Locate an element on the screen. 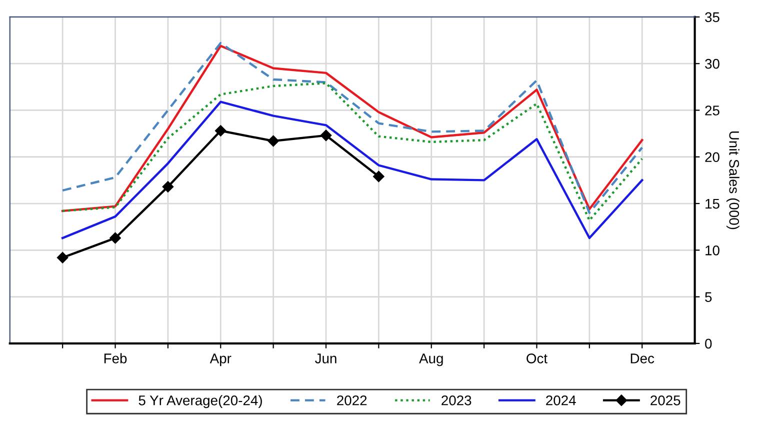 This screenshot has height=424, width=761. y-tick-label: 0 is located at coordinates (708, 343).